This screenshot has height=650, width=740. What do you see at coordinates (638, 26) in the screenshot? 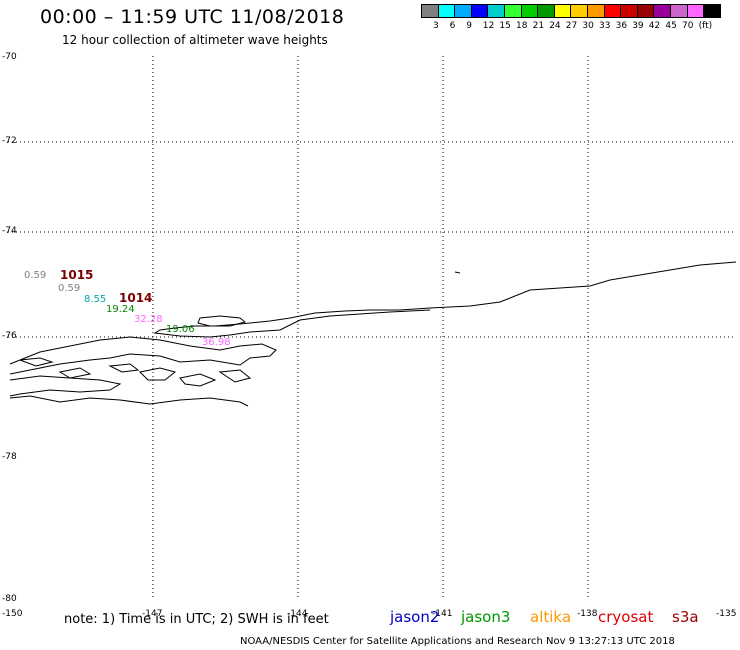
I see `colorbar-label: 39` at bounding box center [638, 26].